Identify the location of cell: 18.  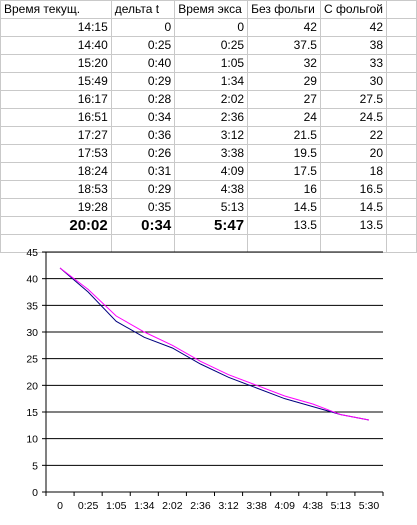
(353, 171).